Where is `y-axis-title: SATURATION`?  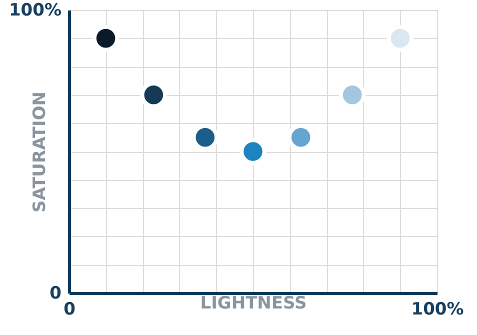
y-axis-title: SATURATION is located at coordinates (40, 152).